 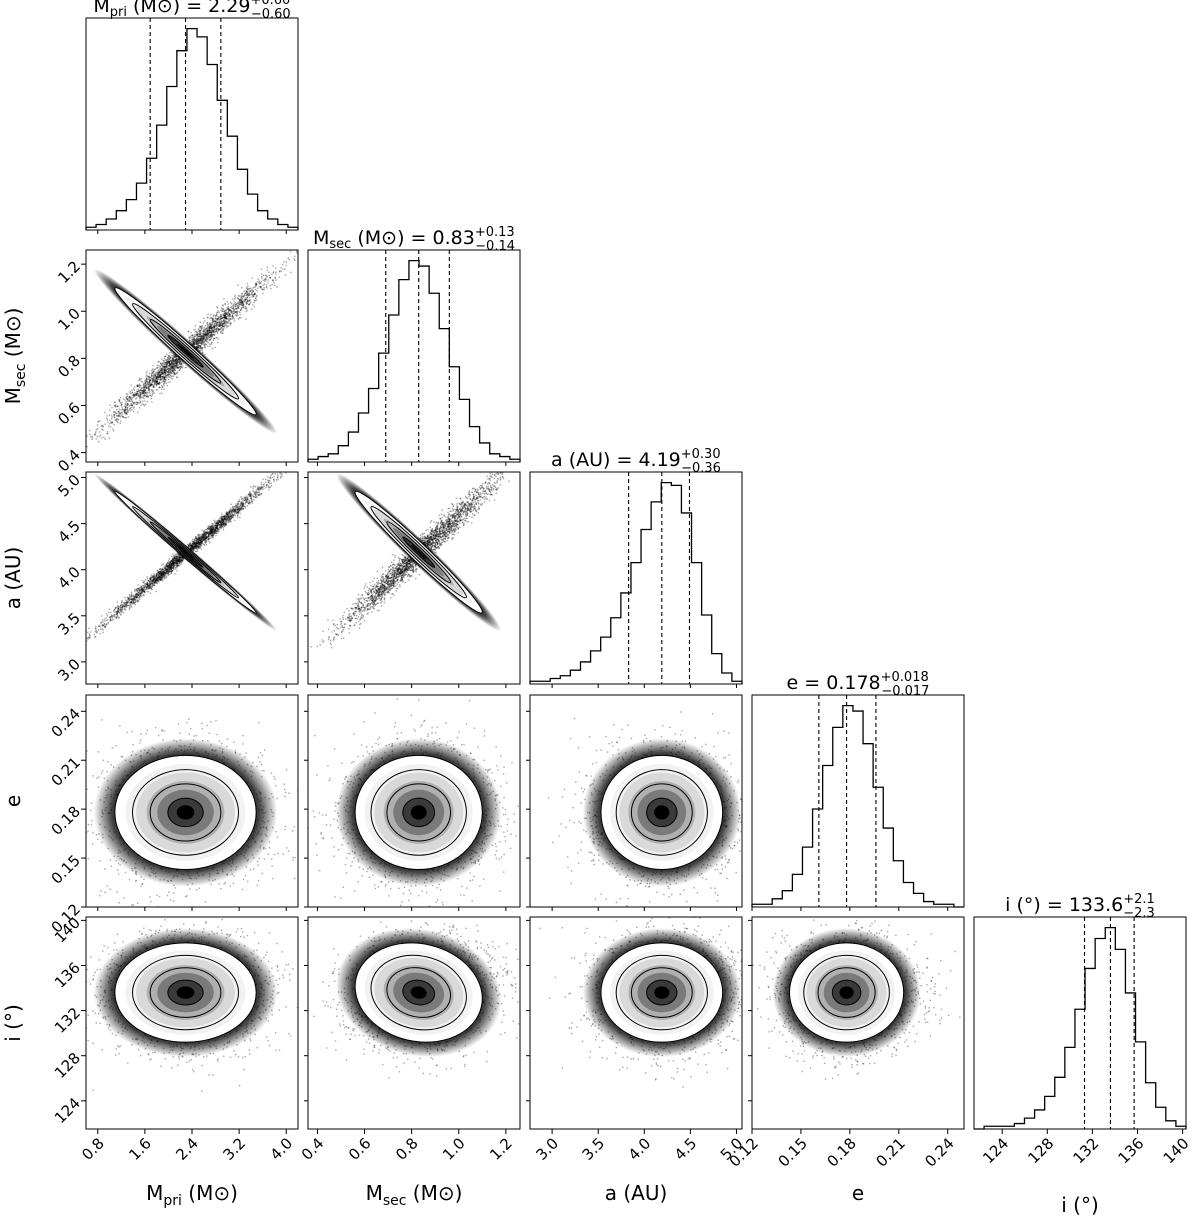 I want to click on x-tick-label: 124, so click(x=995, y=1150).